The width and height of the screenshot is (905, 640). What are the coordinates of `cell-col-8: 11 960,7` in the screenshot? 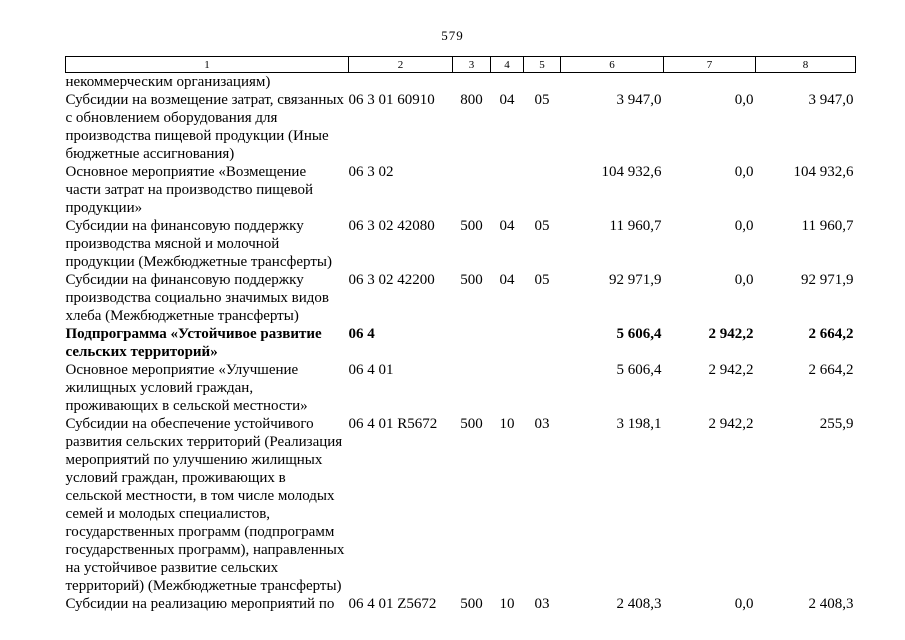 It's located at (827, 226).